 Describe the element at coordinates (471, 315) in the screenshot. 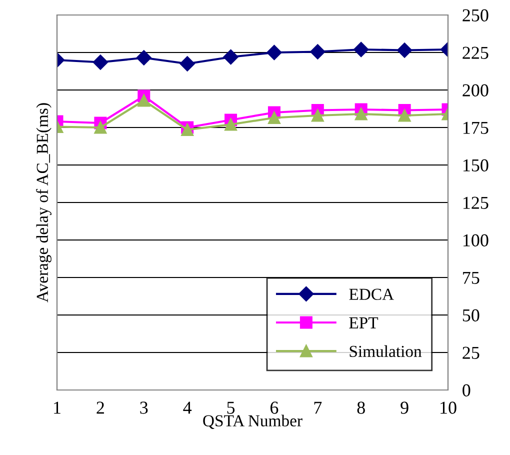

I see `y-tick-label: 50` at that location.